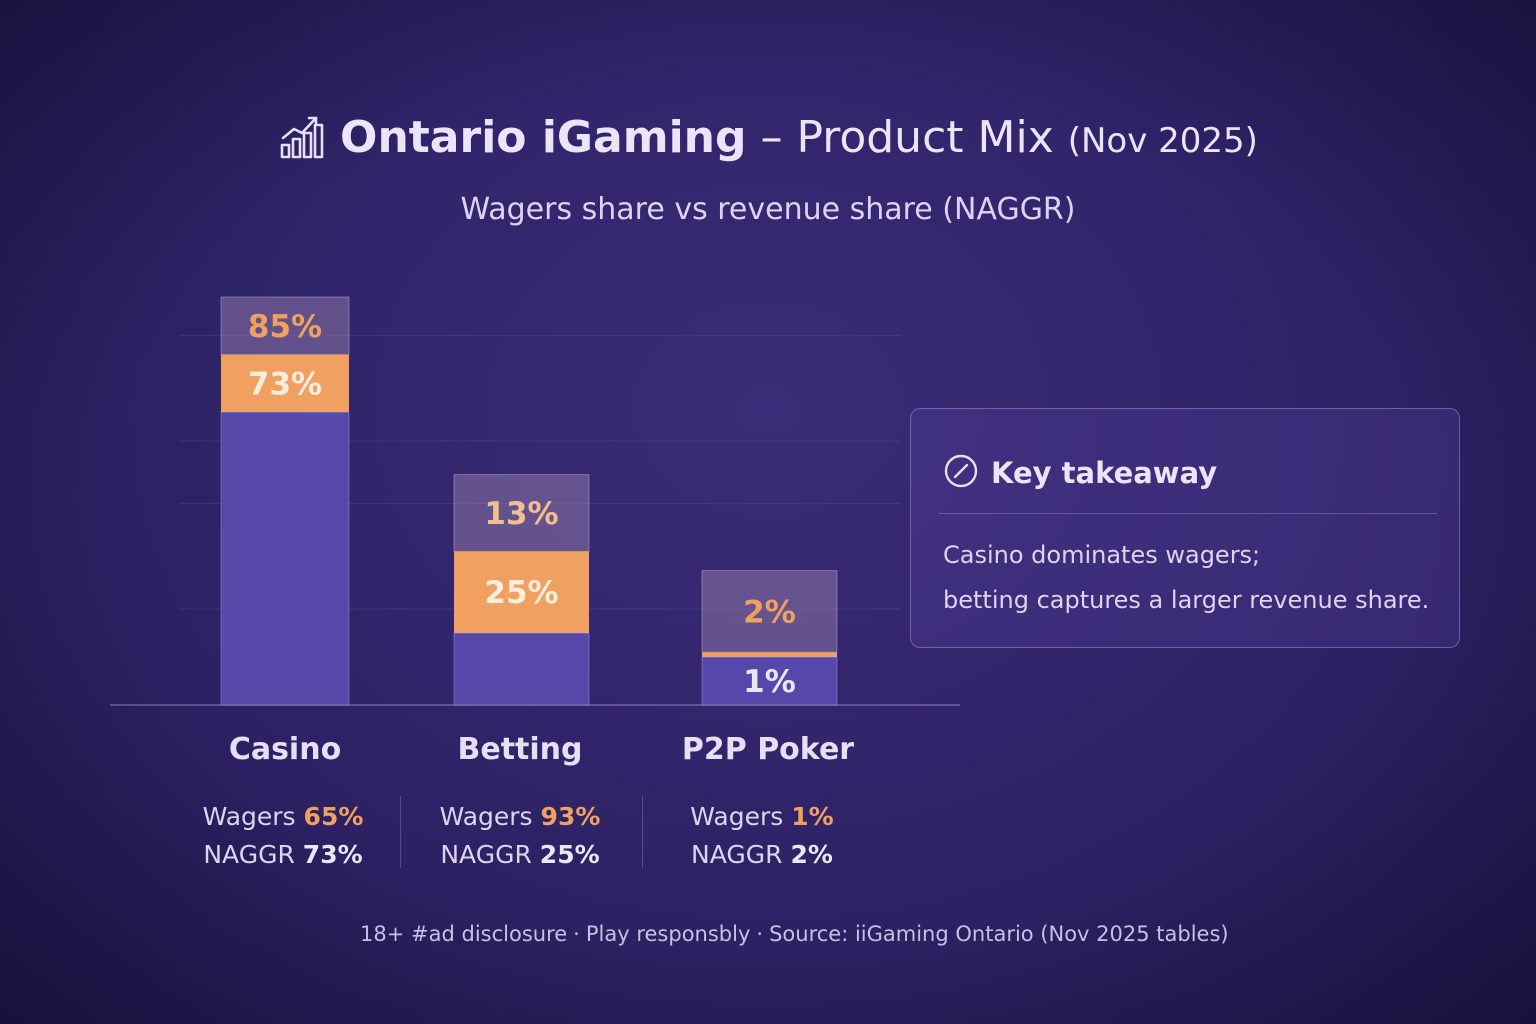  What do you see at coordinates (762, 836) in the screenshot?
I see `stats-p2p-poker: Wagers 1% NAGGR 2%` at bounding box center [762, 836].